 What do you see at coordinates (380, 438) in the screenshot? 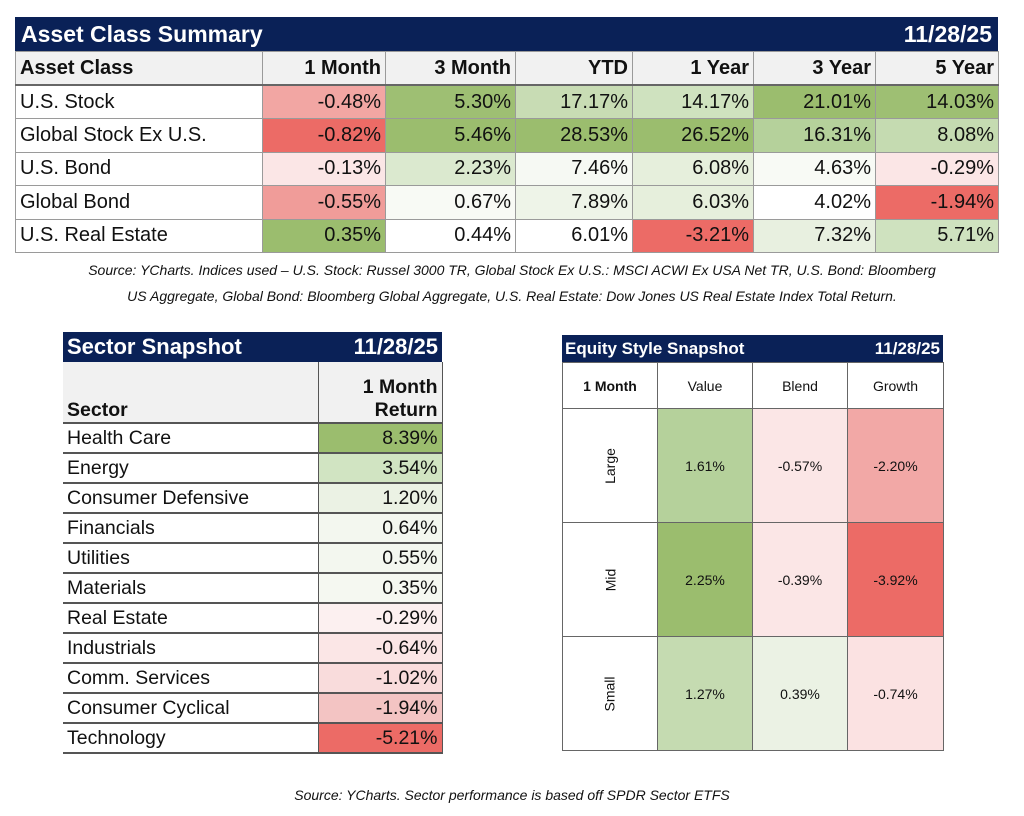
I see `return-cell: 8.39%` at bounding box center [380, 438].